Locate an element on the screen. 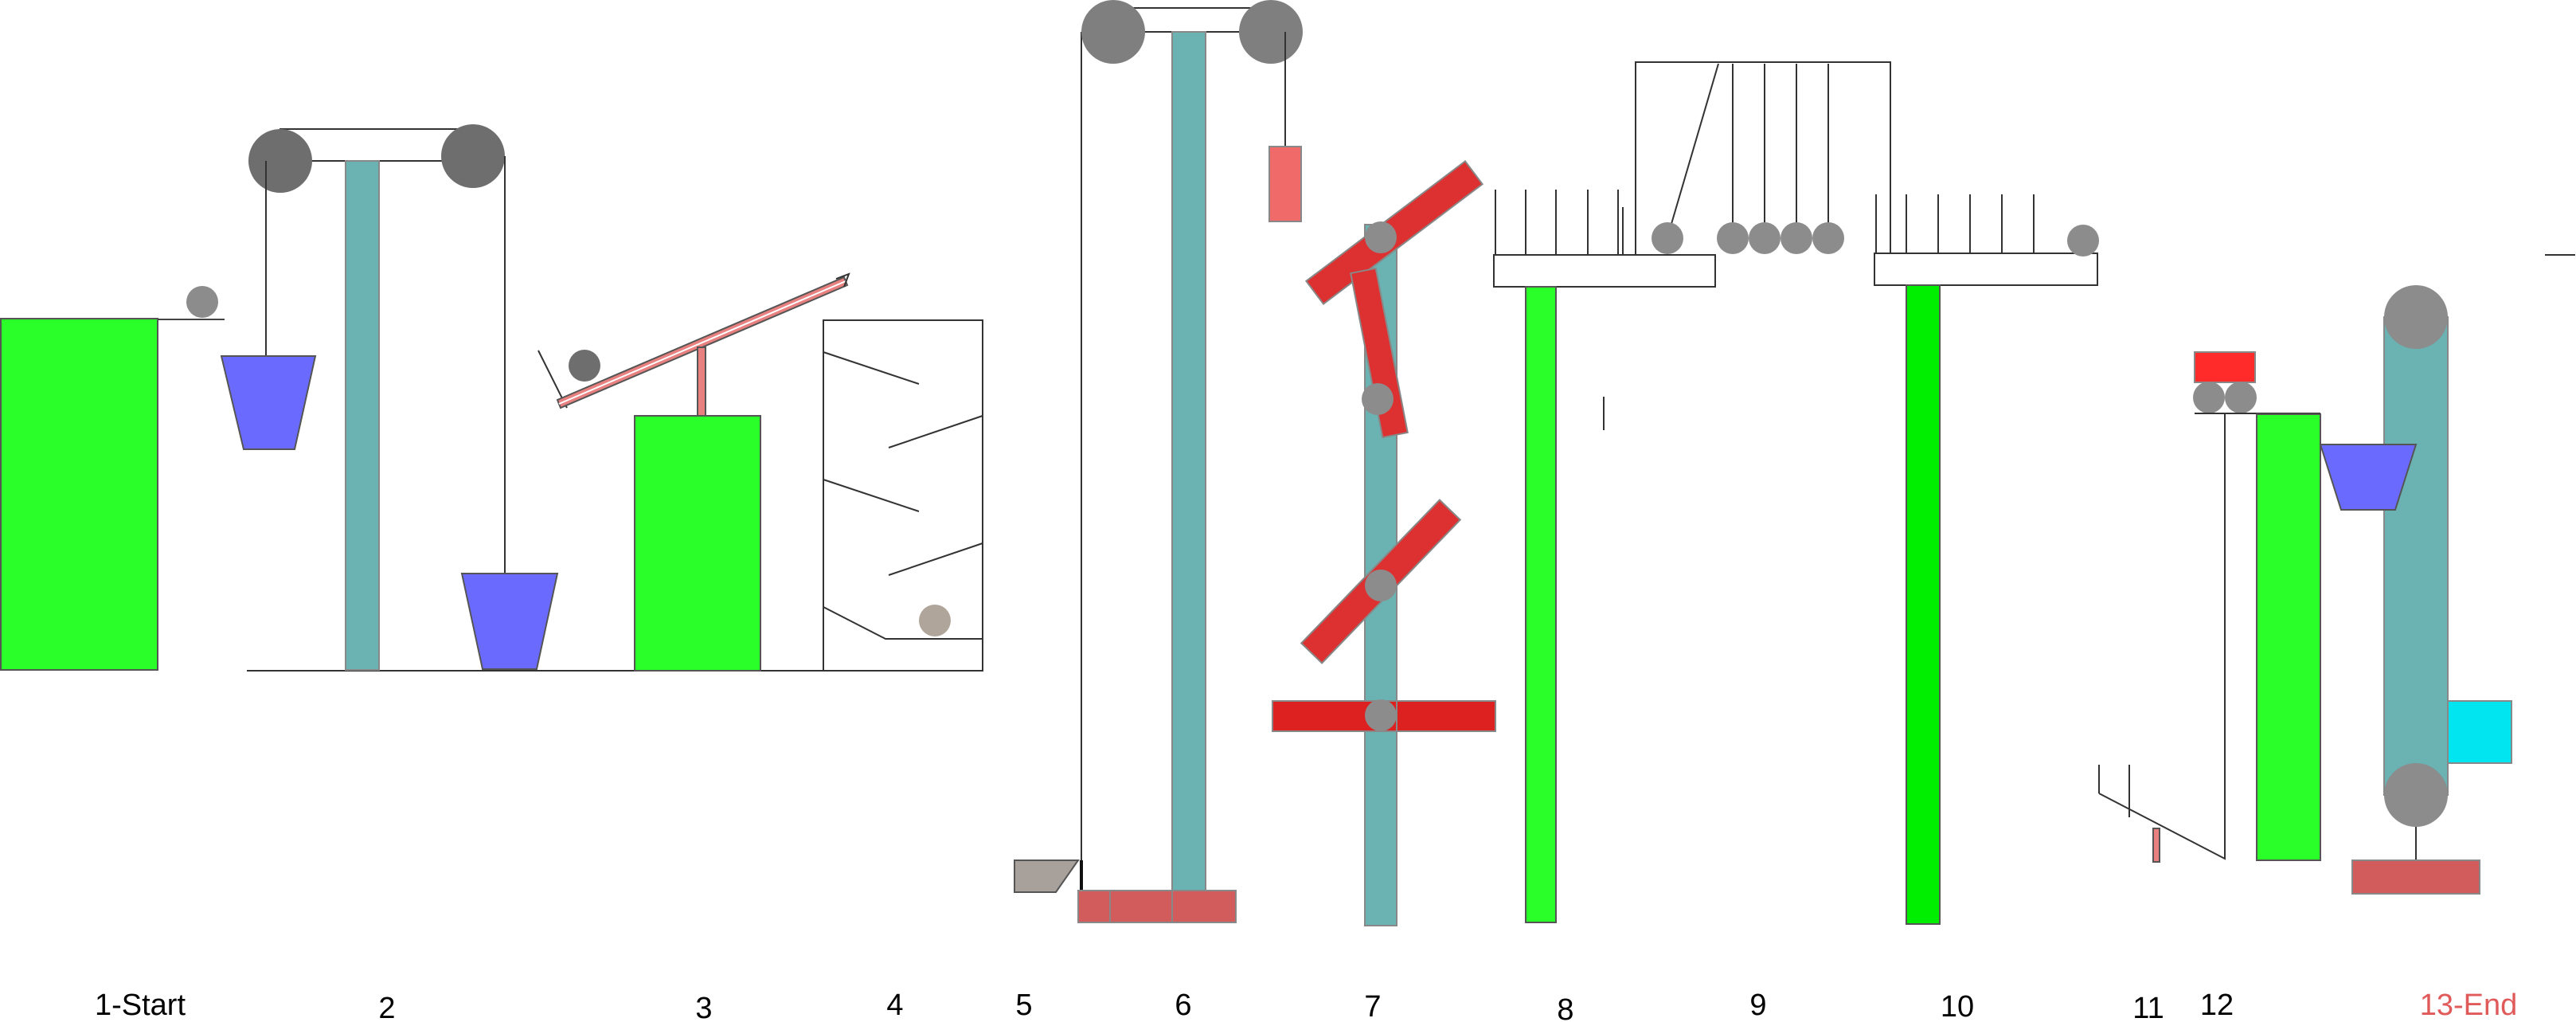 Image resolution: width=2576 pixels, height=1022 pixels. stage-label-3: 3 is located at coordinates (703, 1007).